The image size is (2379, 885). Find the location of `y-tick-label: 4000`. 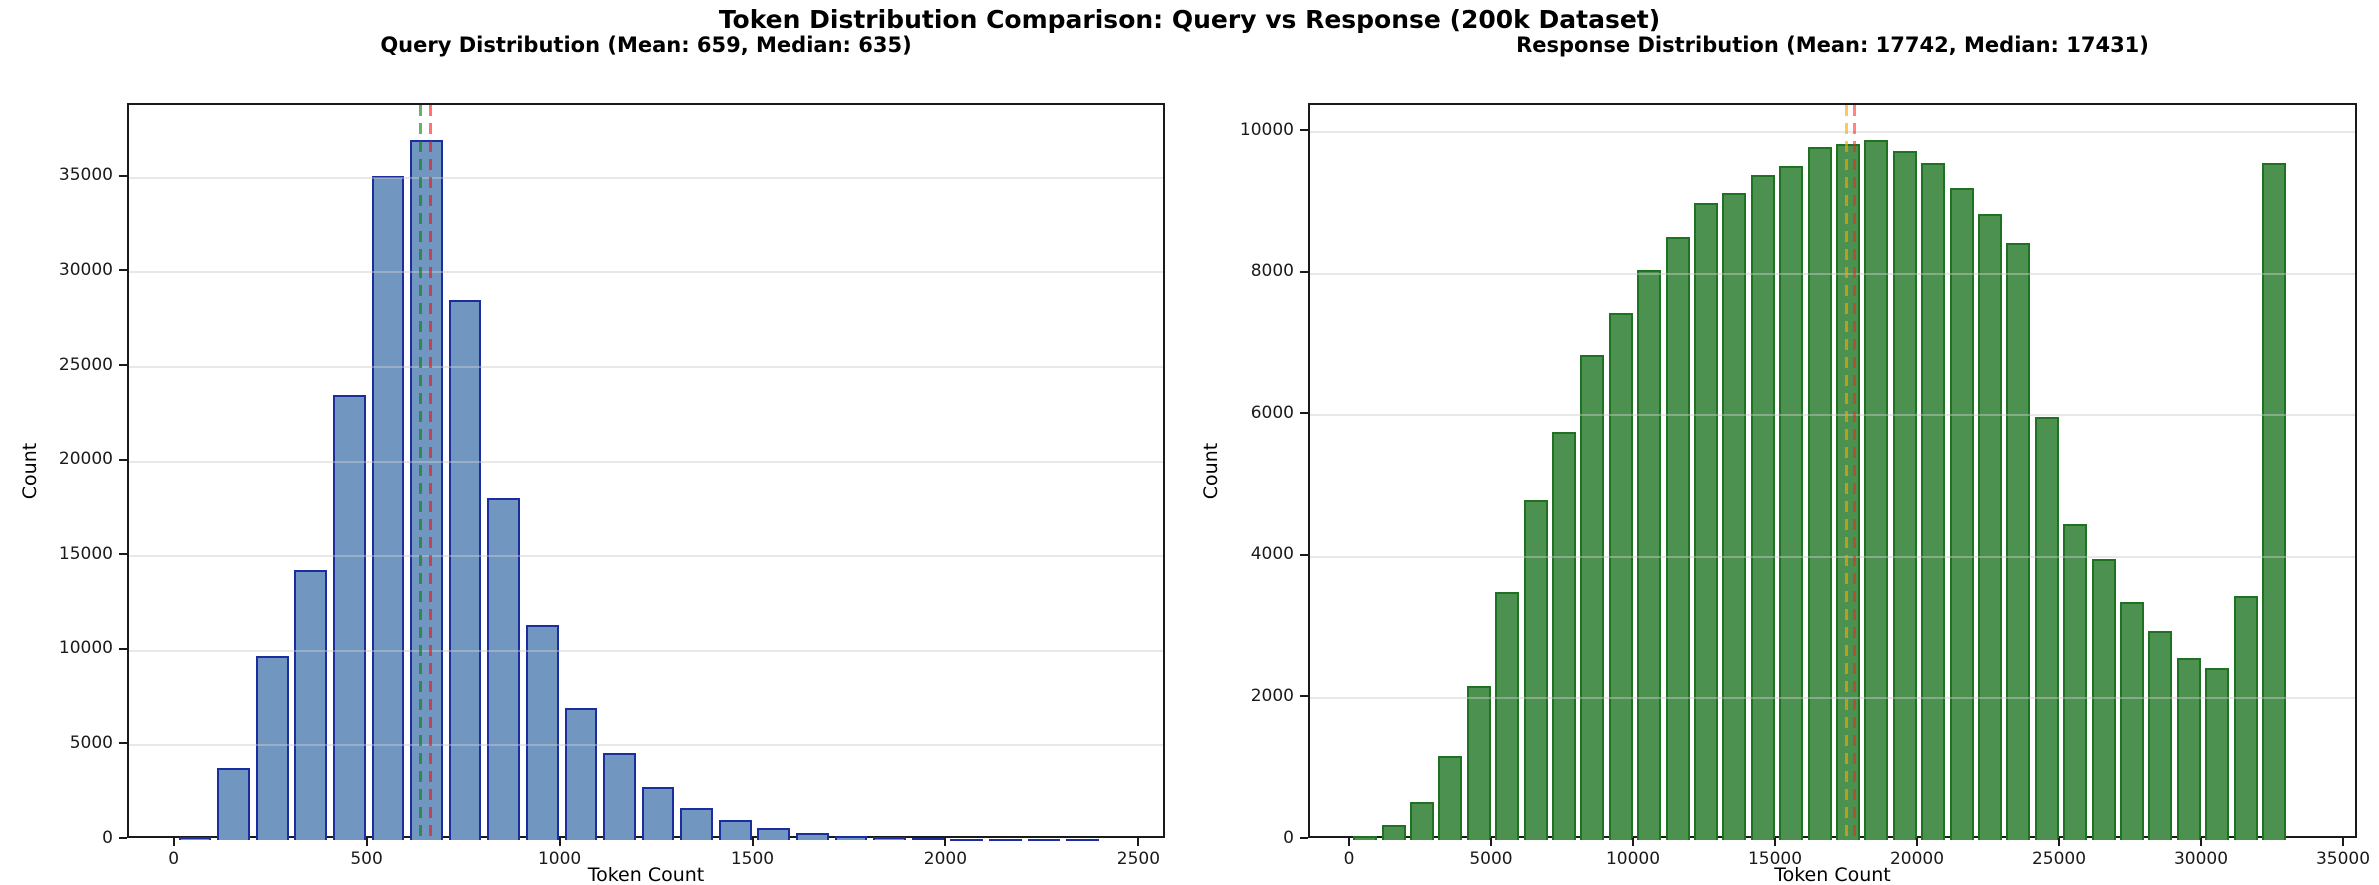

y-tick-label: 4000 is located at coordinates (1272, 554).